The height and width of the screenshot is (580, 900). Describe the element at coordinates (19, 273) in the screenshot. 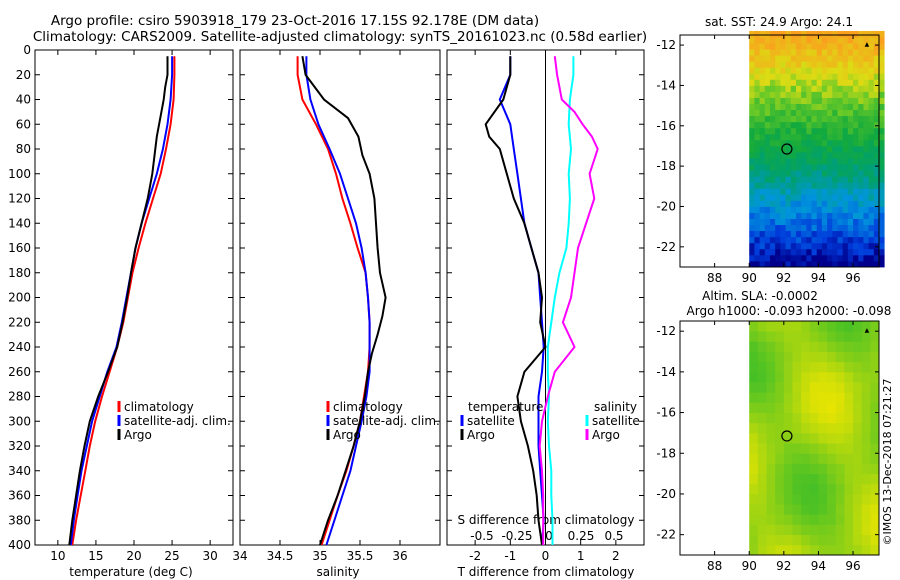

I see `ytick-label: 180` at that location.